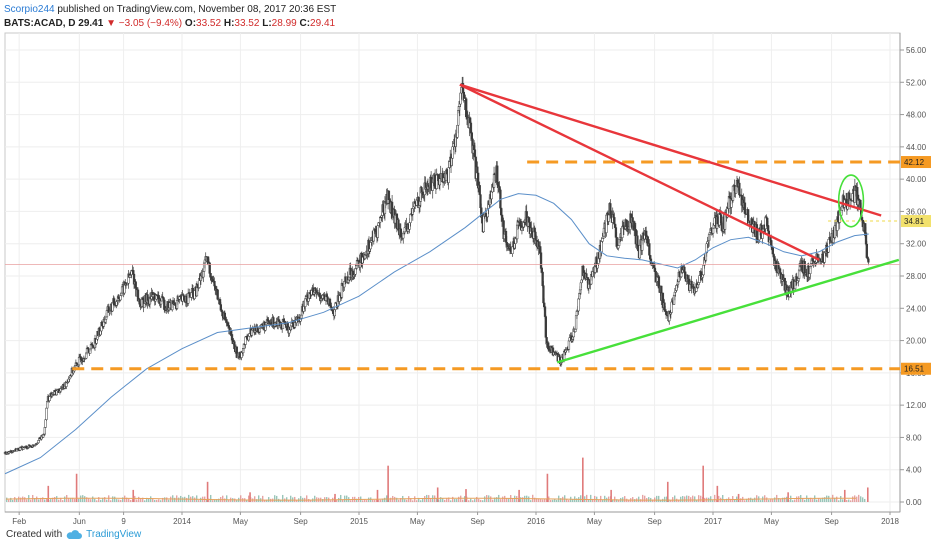 The image size is (932, 550). What do you see at coordinates (916, 308) in the screenshot?
I see `y-tick-label: 24.00` at bounding box center [916, 308].